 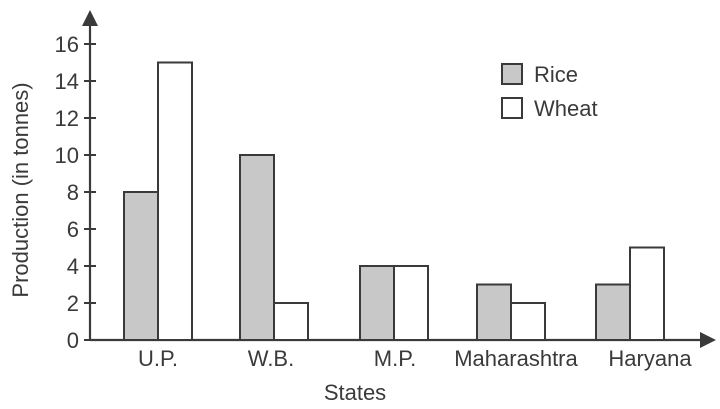 What do you see at coordinates (708, 340) in the screenshot?
I see `x-axis-arrow` at bounding box center [708, 340].